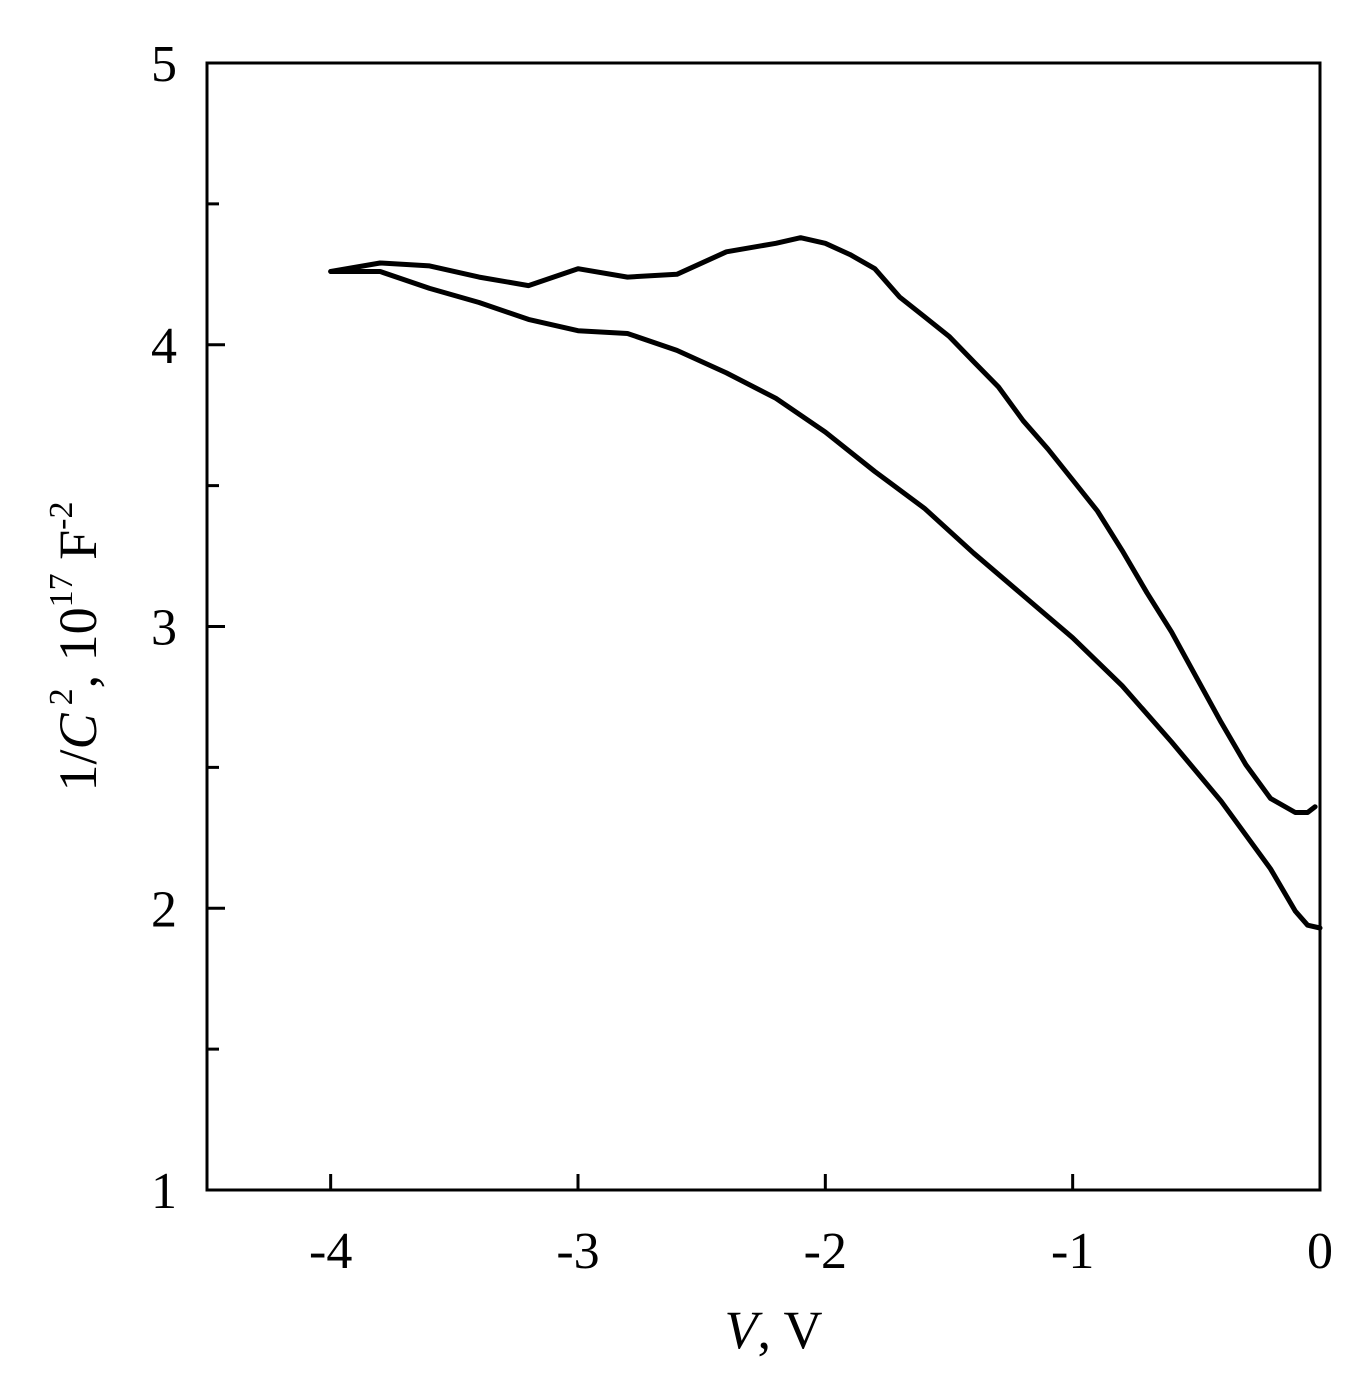 The width and height of the screenshot is (1360, 1381). I want to click on y-tick-label: 3, so click(164, 628).